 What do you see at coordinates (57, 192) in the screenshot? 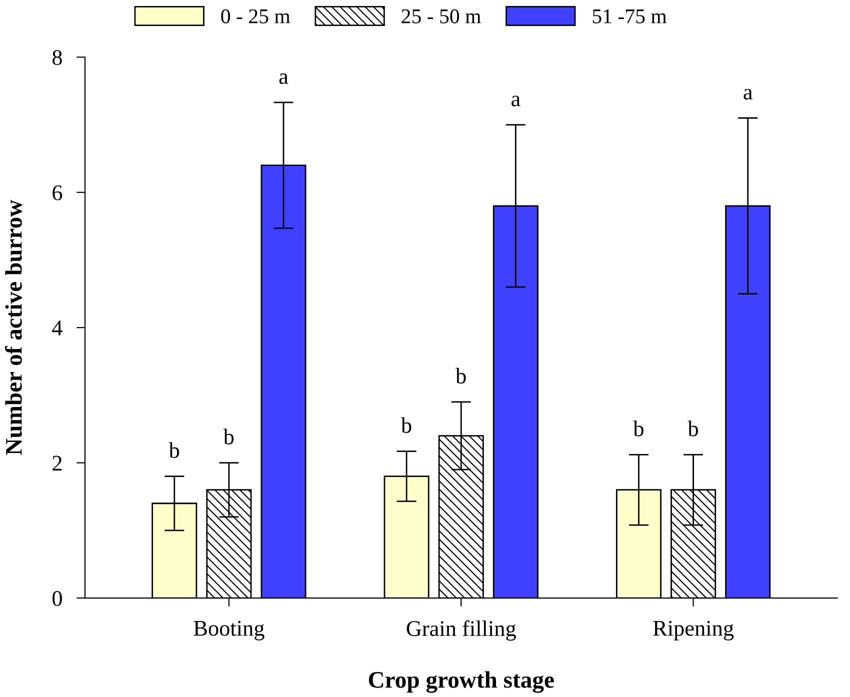
I see `y-tick-label: 6` at bounding box center [57, 192].